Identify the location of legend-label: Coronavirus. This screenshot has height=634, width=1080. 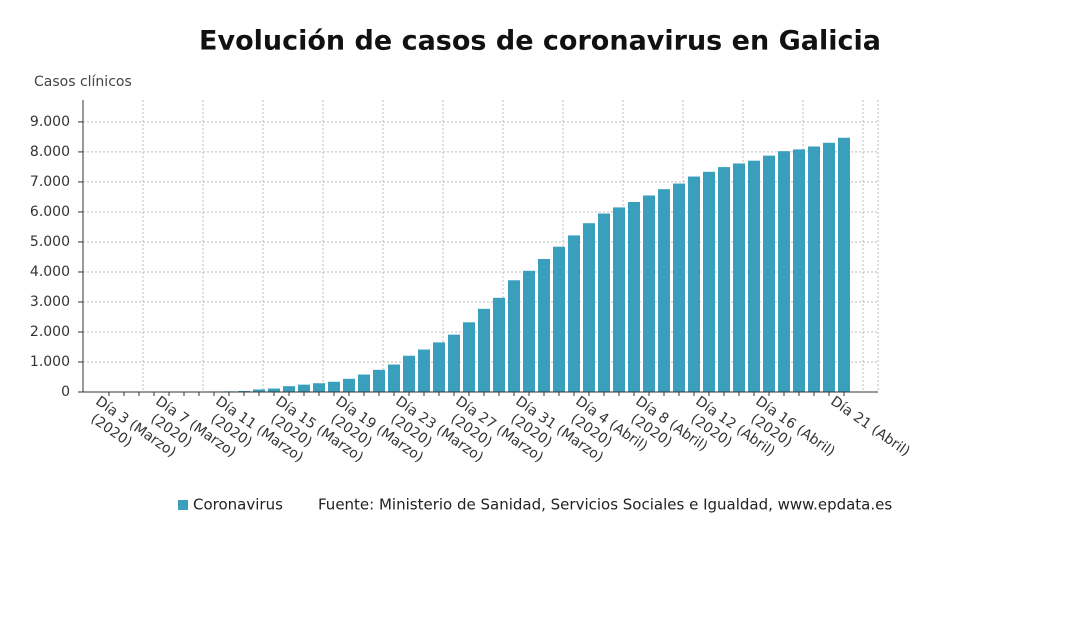
(238, 505).